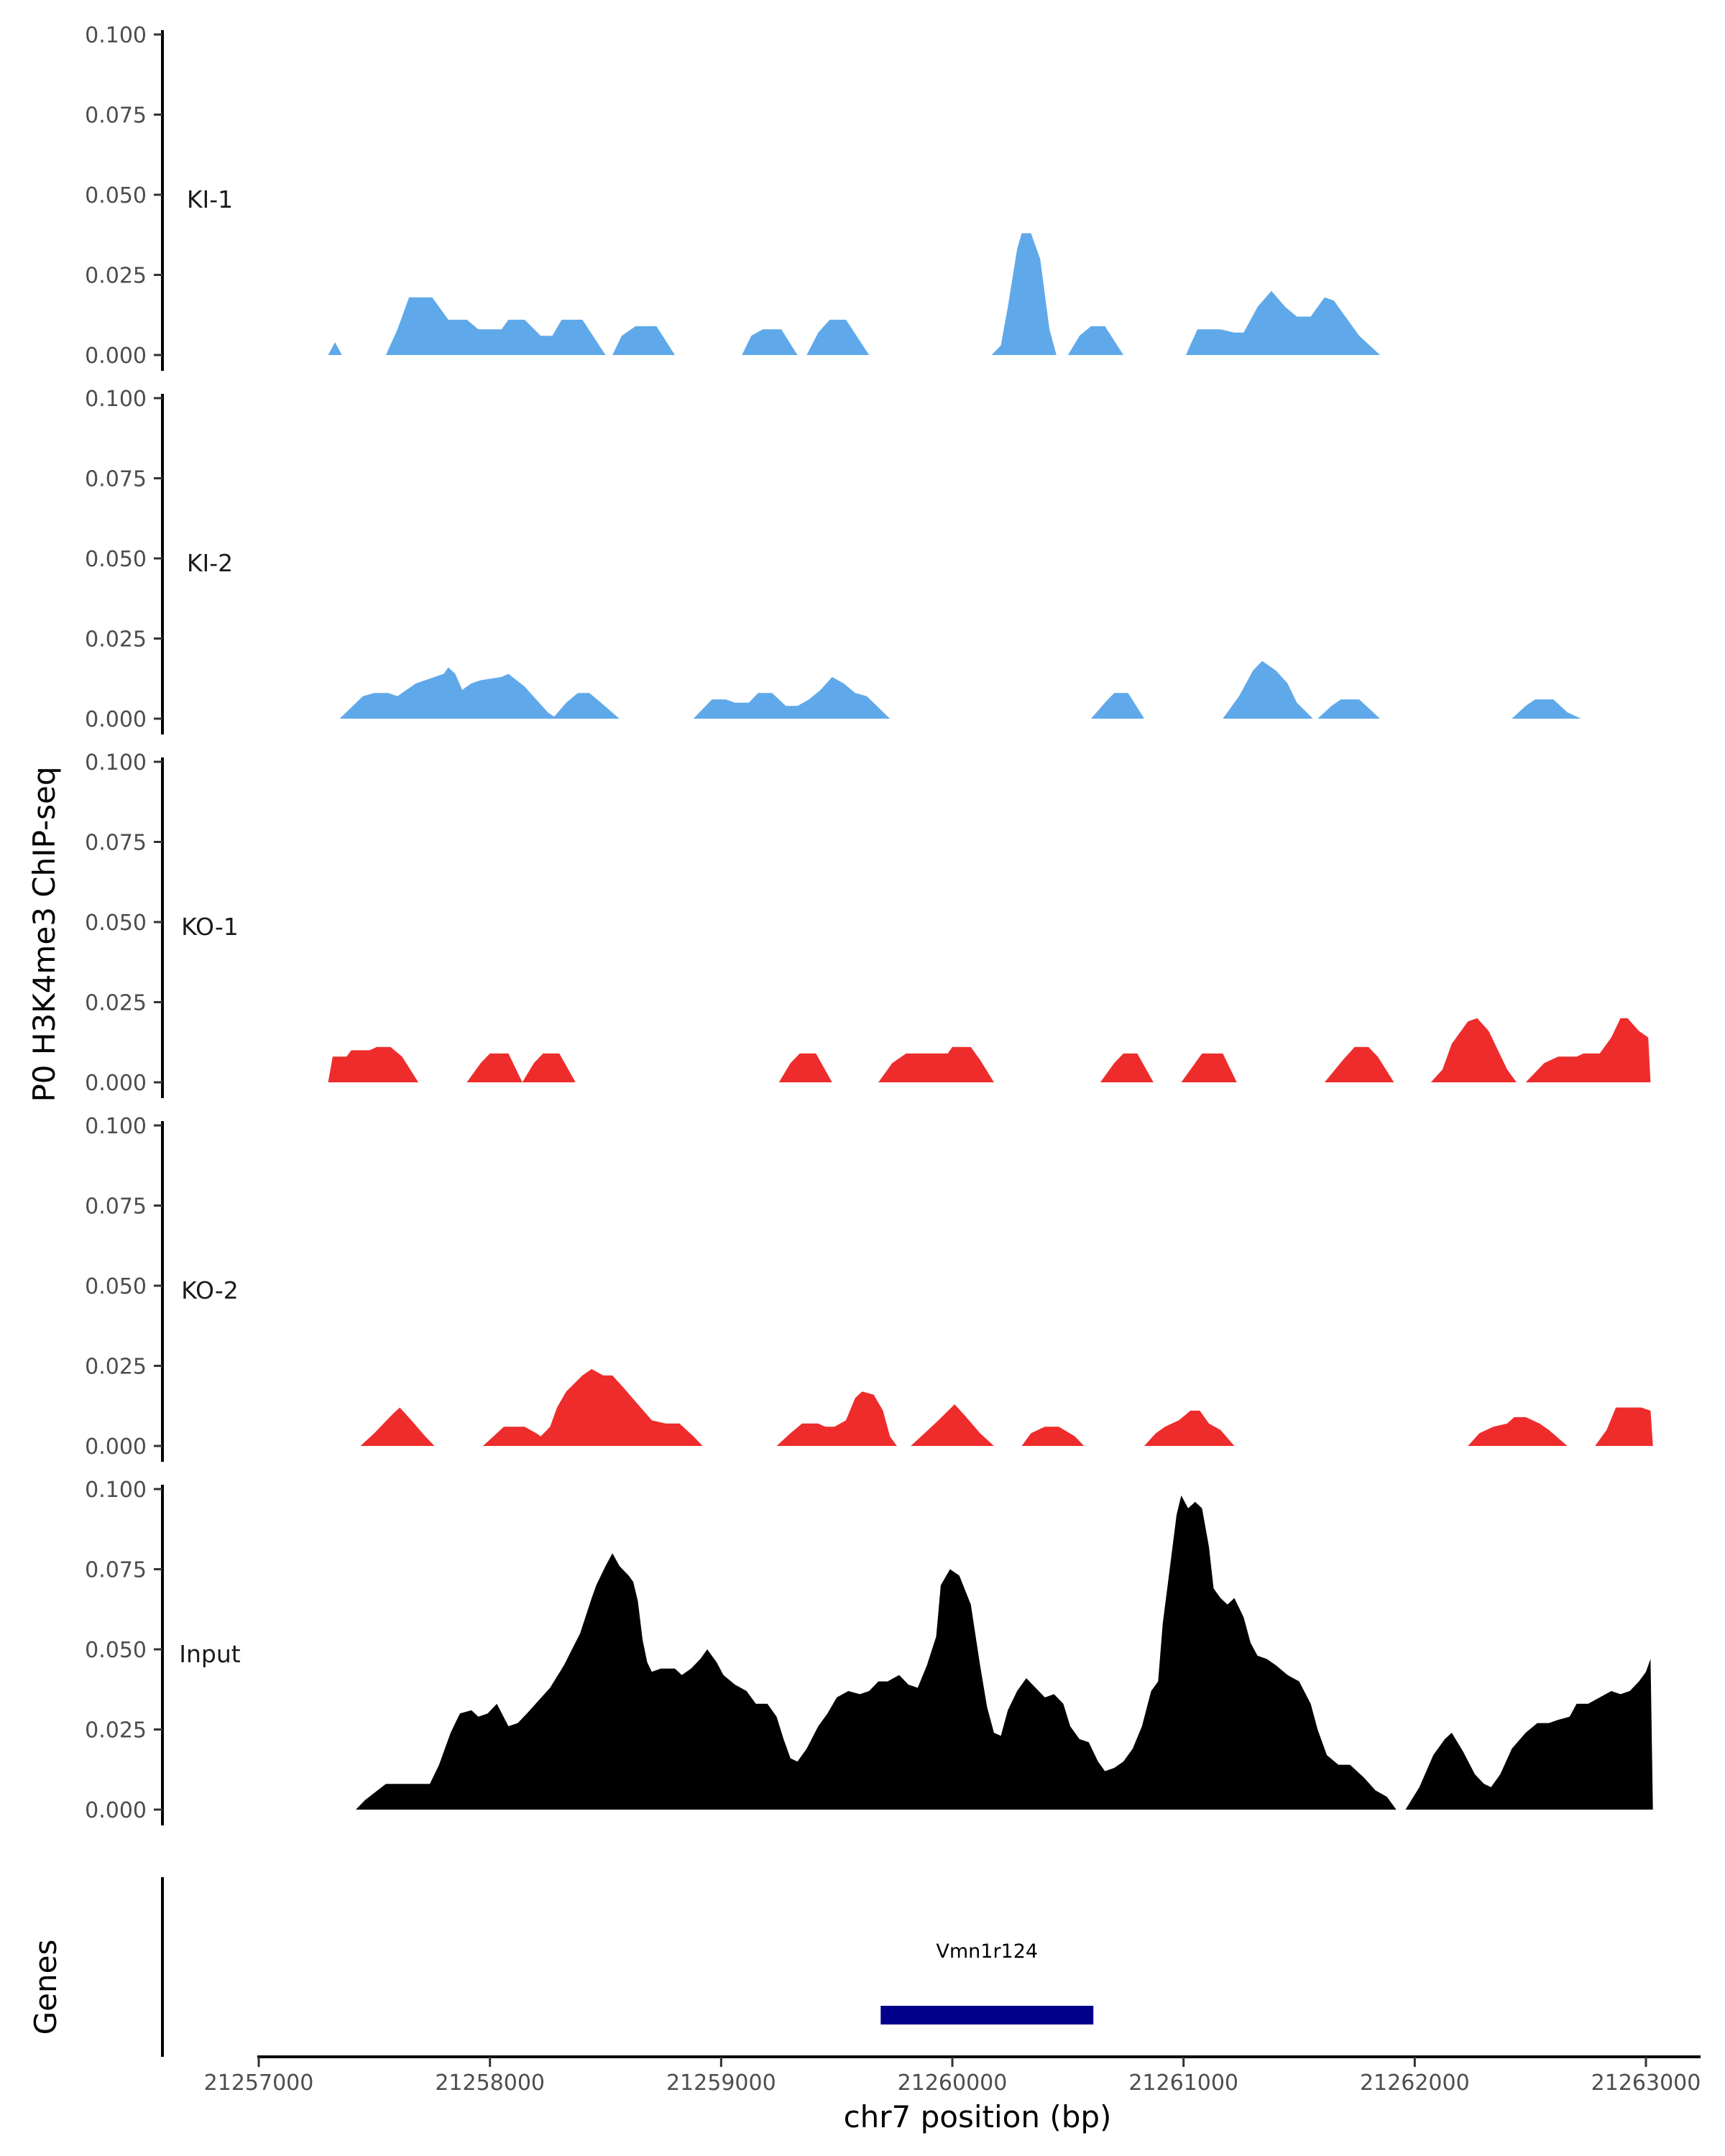  What do you see at coordinates (45, 1987) in the screenshot?
I see `genes-axis-title: Genes` at bounding box center [45, 1987].